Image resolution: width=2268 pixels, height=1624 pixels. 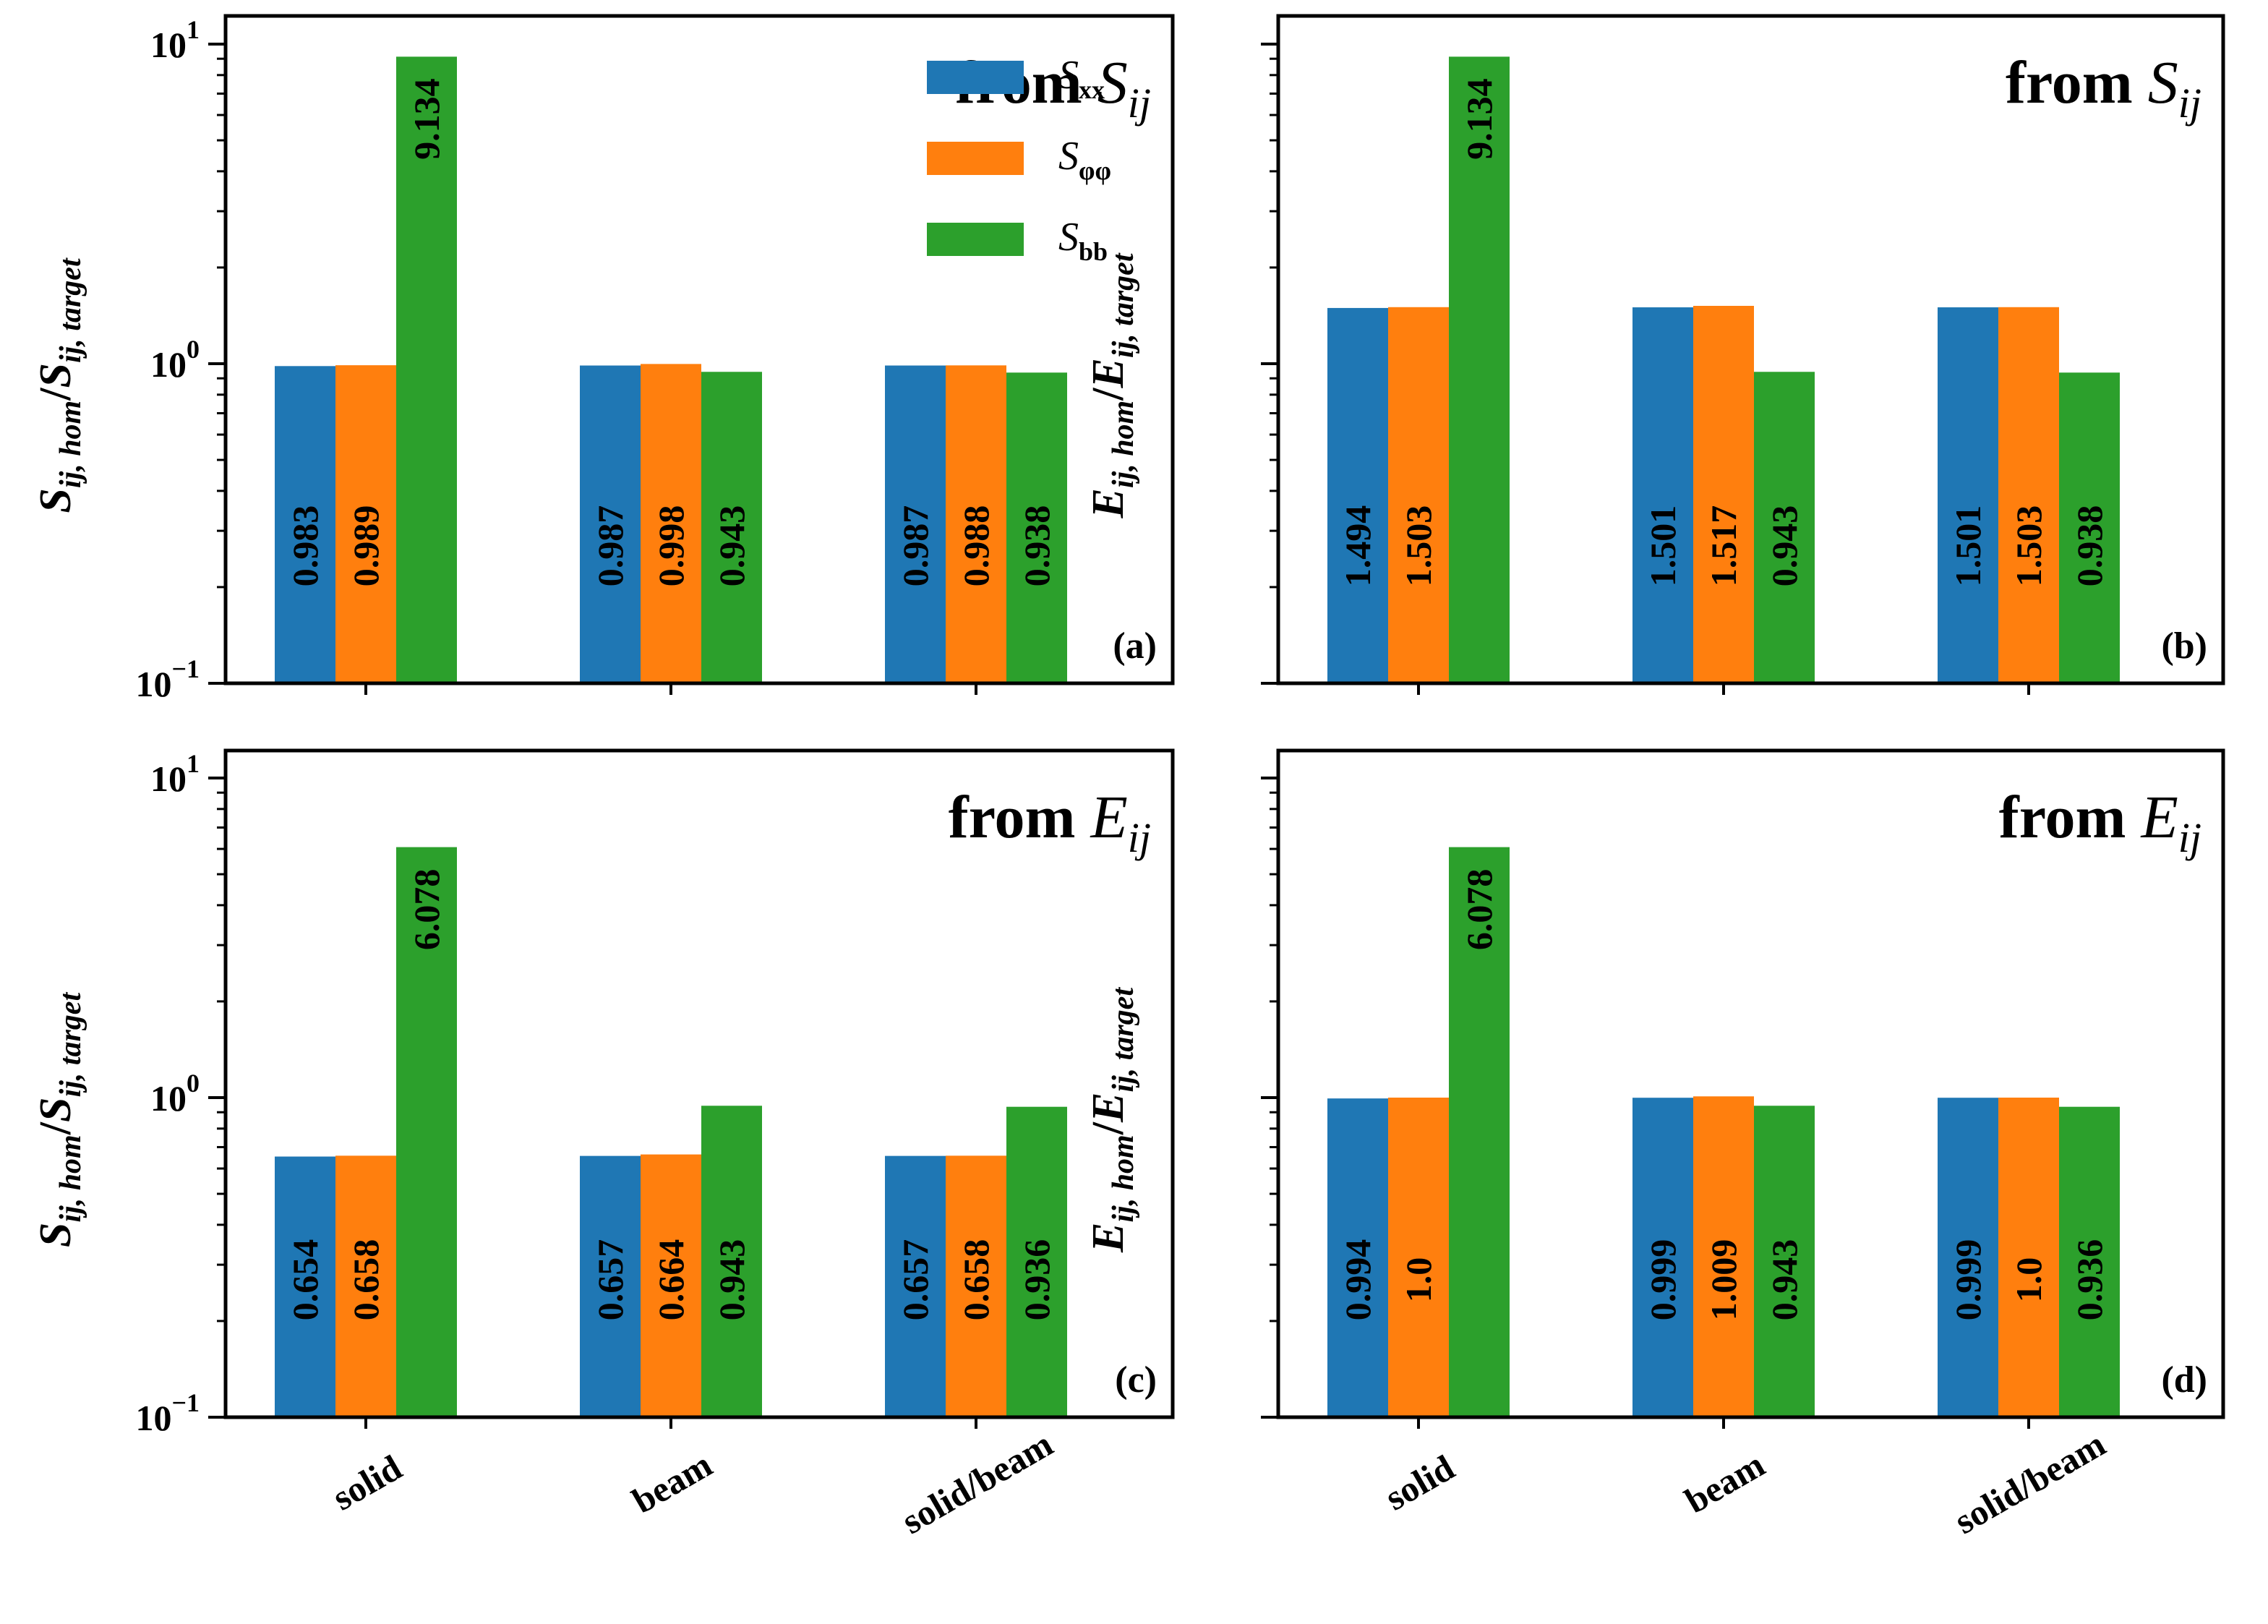 I want to click on bar-value-label: 0.658, so click(x=976, y=1280).